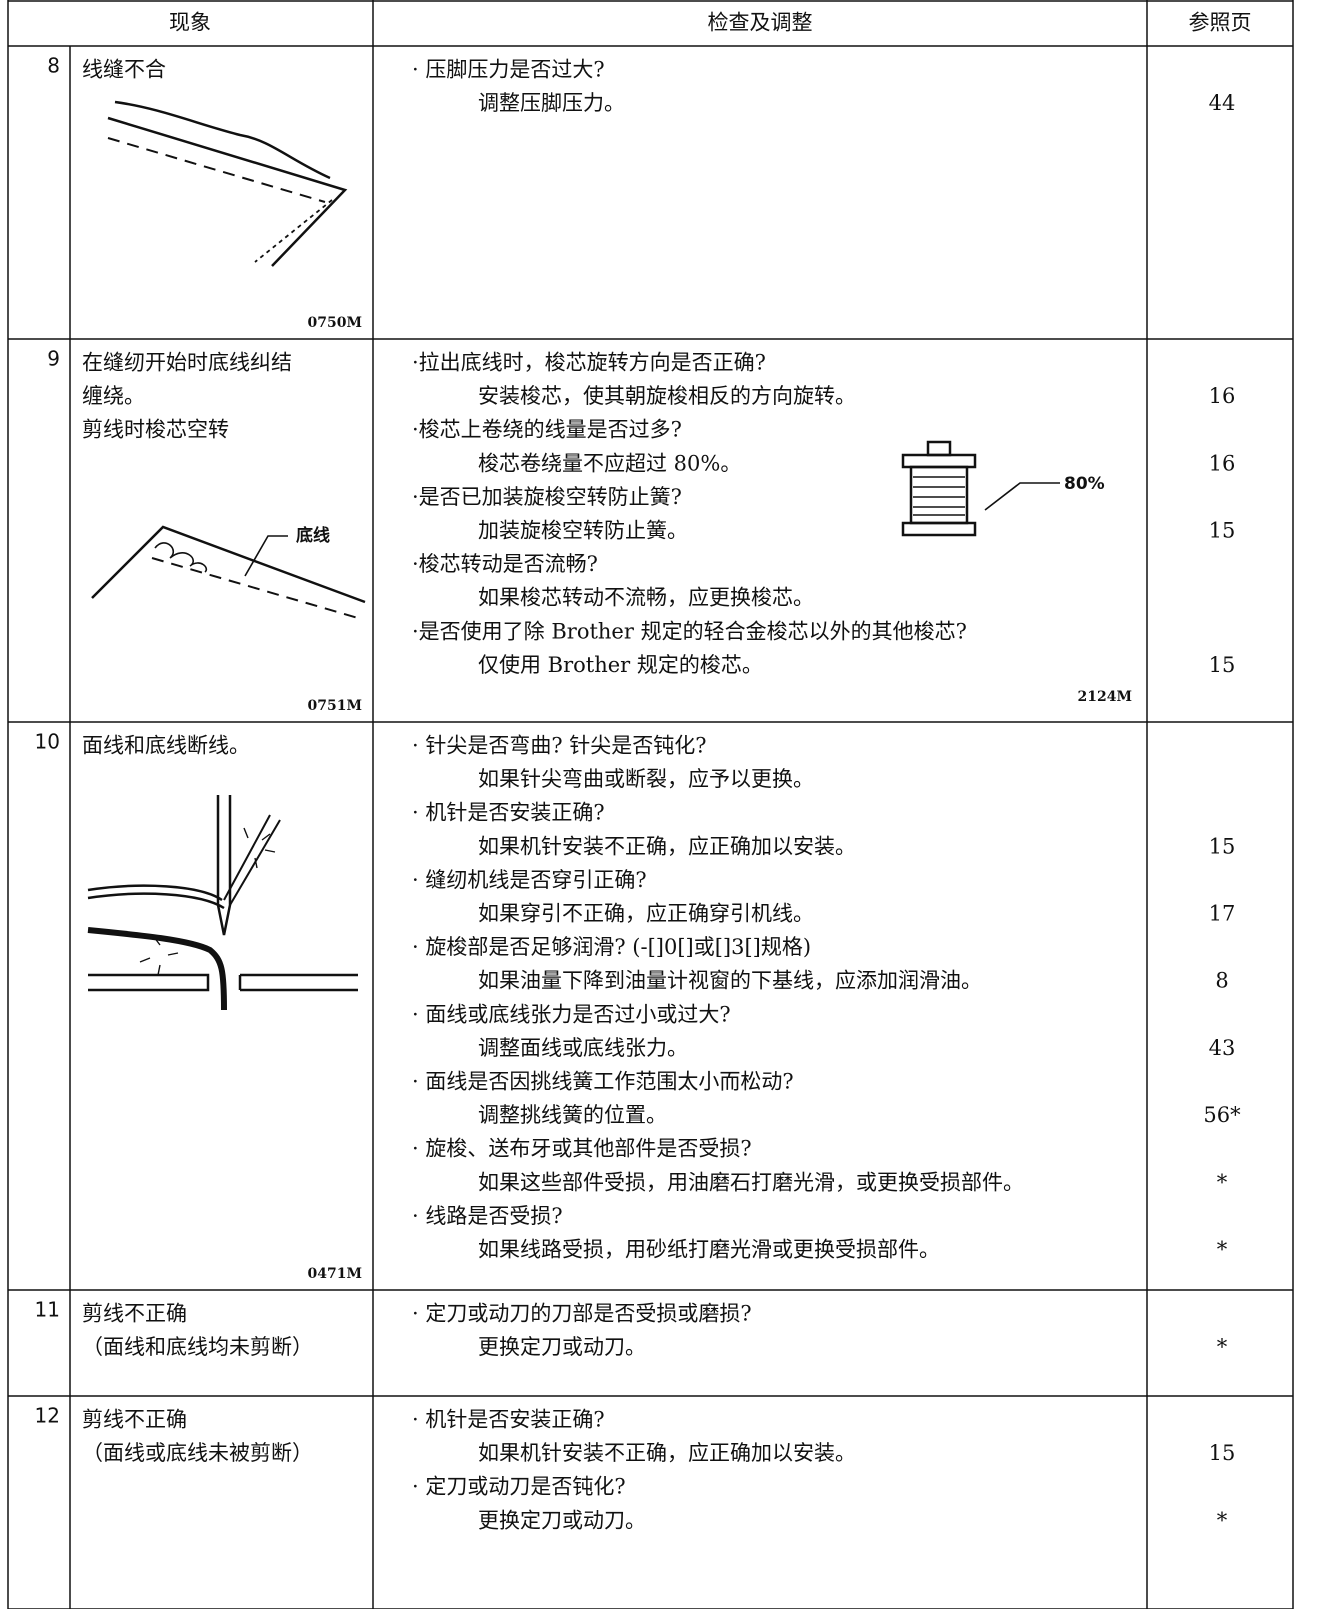 The height and width of the screenshot is (1609, 1327). What do you see at coordinates (582, 1149) in the screenshot?
I see `check-question: · 旋梭、送布牙或其他部件是否受损?` at bounding box center [582, 1149].